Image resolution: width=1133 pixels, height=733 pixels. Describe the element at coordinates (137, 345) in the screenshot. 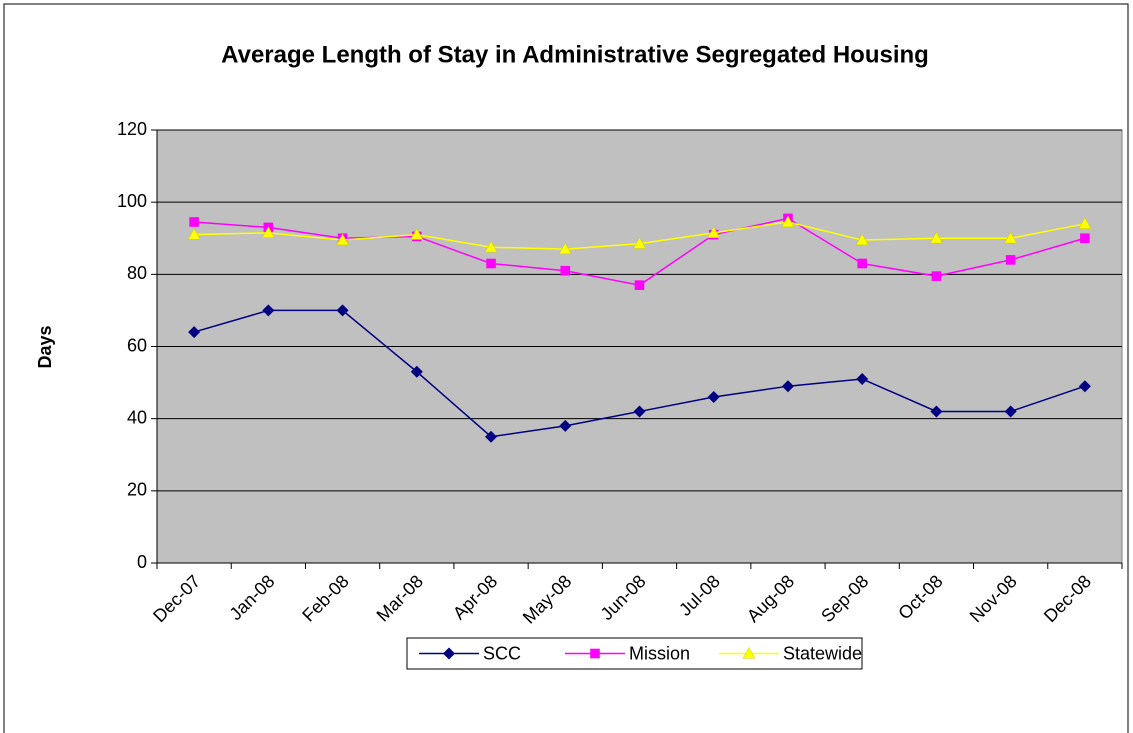

I see `y-tick-label: 60` at that location.